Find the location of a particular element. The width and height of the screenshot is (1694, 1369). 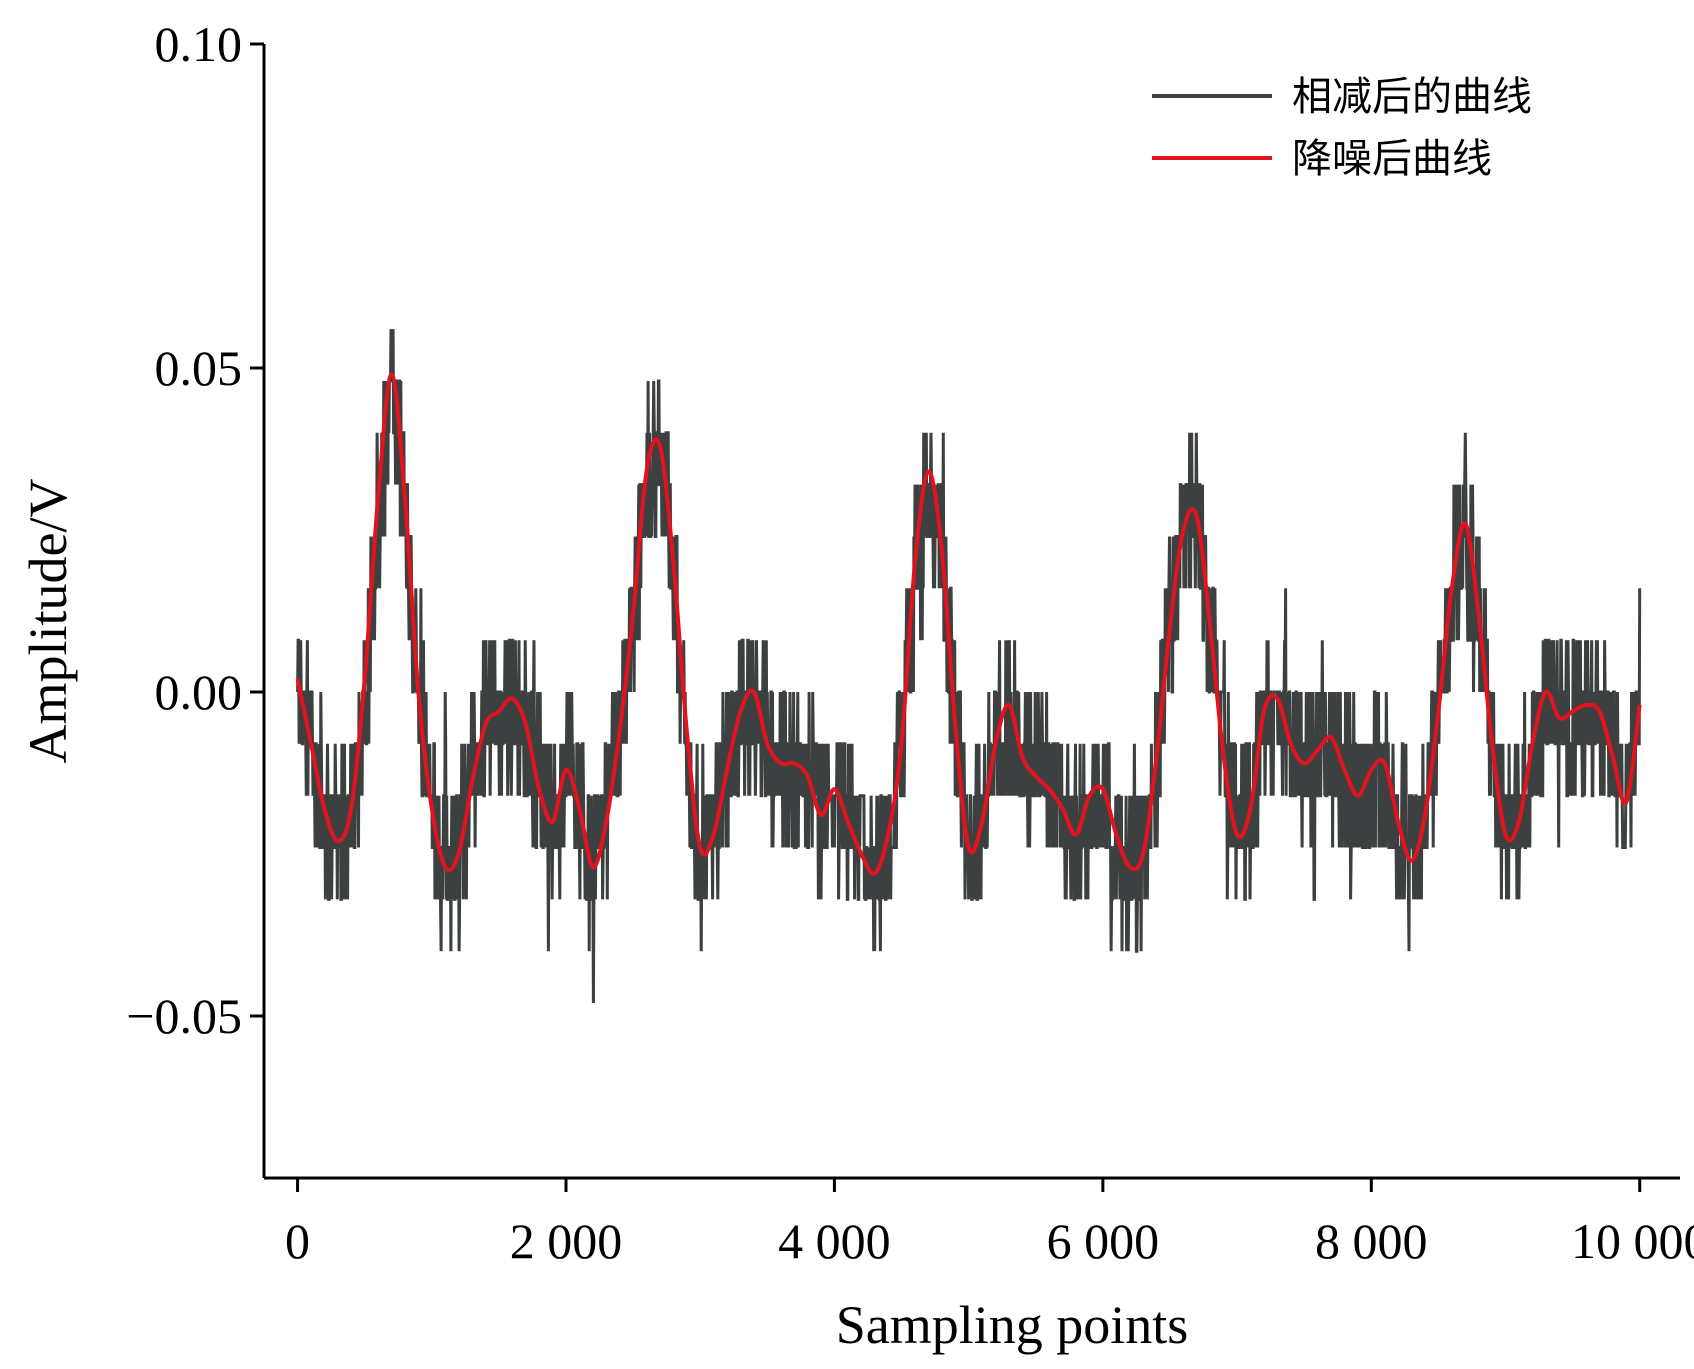

y-ticks: 0.10 0.05 0.00 −0.05 is located at coordinates (195, 530).